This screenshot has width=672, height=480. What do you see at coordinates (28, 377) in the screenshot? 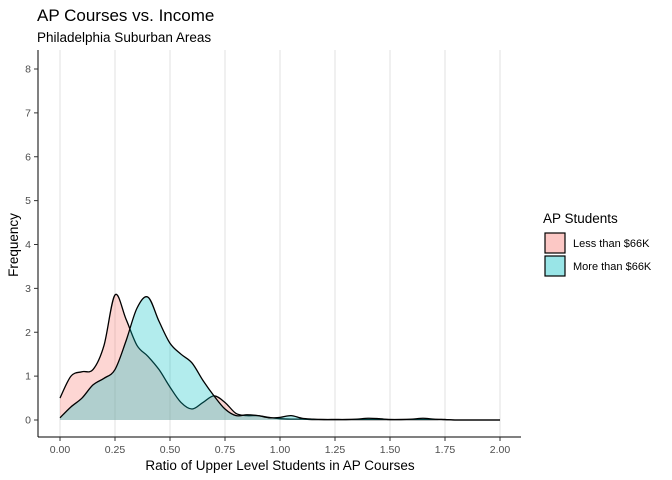
I see `y-tick-label-1: 1` at bounding box center [28, 377].